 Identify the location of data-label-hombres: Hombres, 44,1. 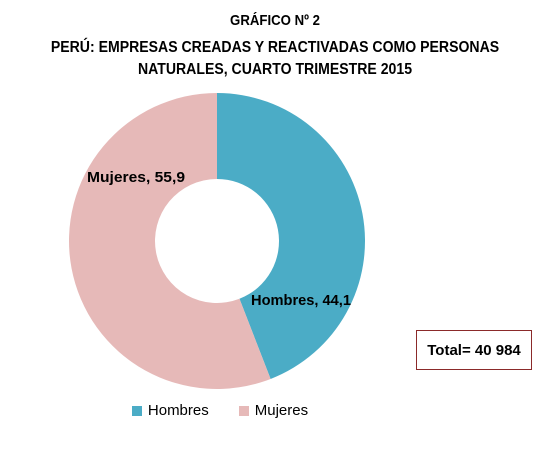
(301, 300).